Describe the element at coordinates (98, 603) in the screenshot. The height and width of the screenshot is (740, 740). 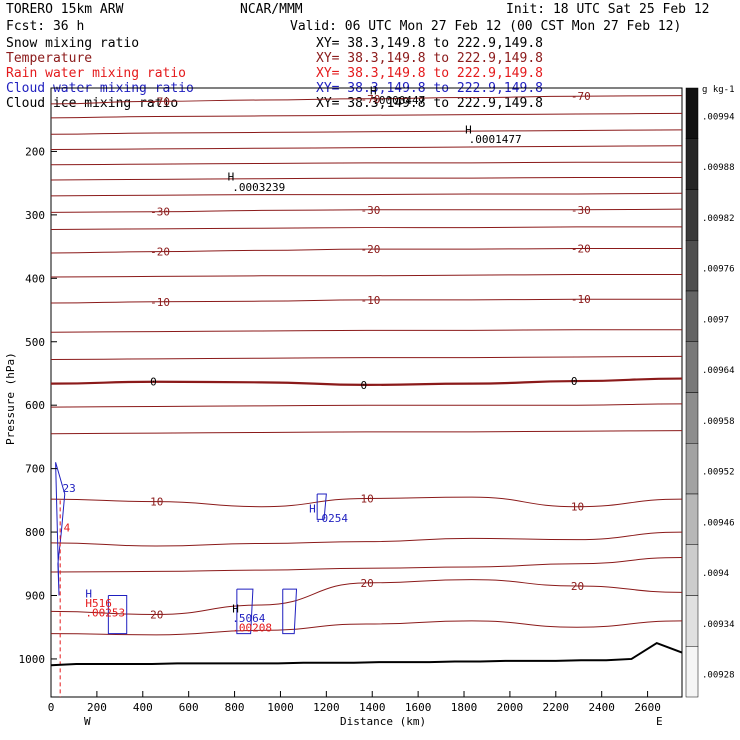
I see `annotation-label: H516` at that location.